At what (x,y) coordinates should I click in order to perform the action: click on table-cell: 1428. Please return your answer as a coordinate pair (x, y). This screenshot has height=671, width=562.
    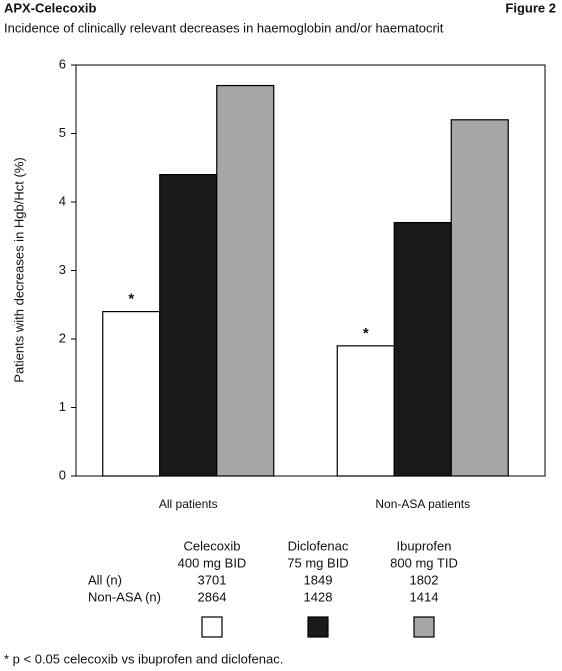
    Looking at the image, I should click on (318, 596).